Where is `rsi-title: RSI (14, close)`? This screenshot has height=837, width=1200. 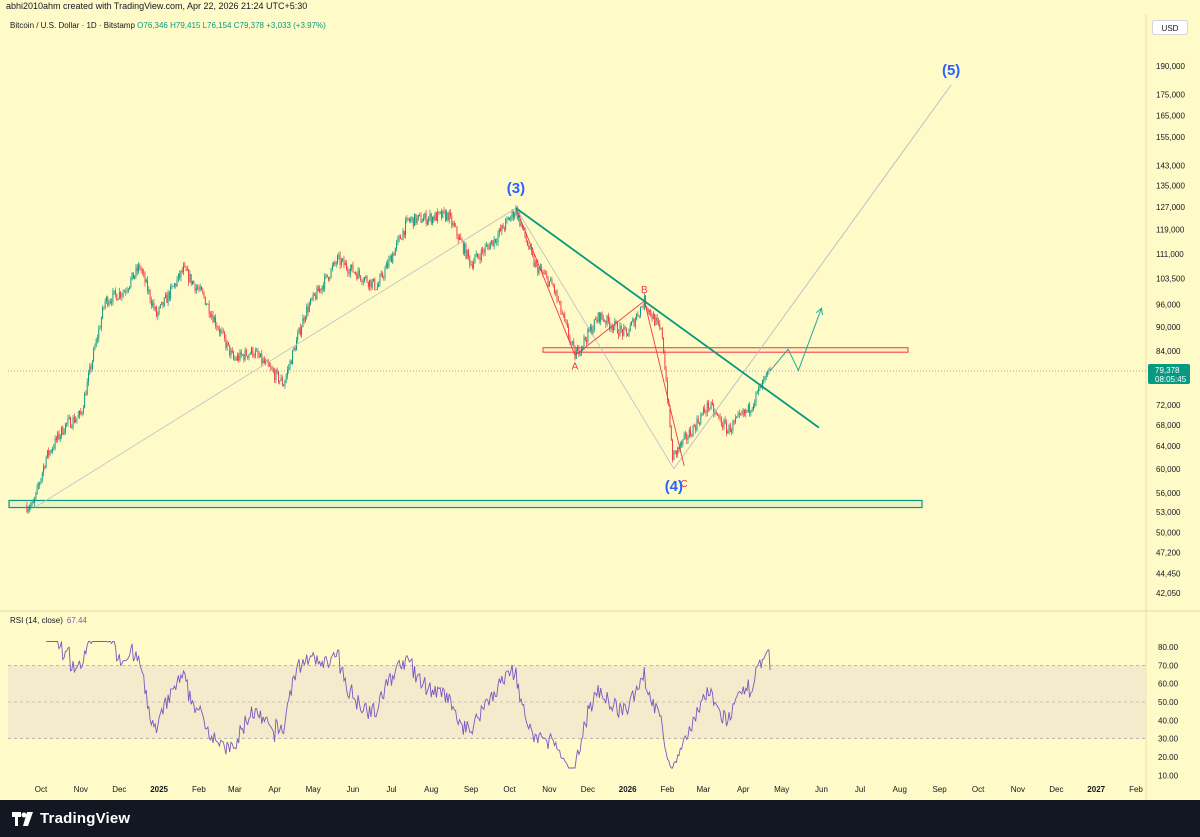
rsi-title: RSI (14, close) is located at coordinates (36, 620).